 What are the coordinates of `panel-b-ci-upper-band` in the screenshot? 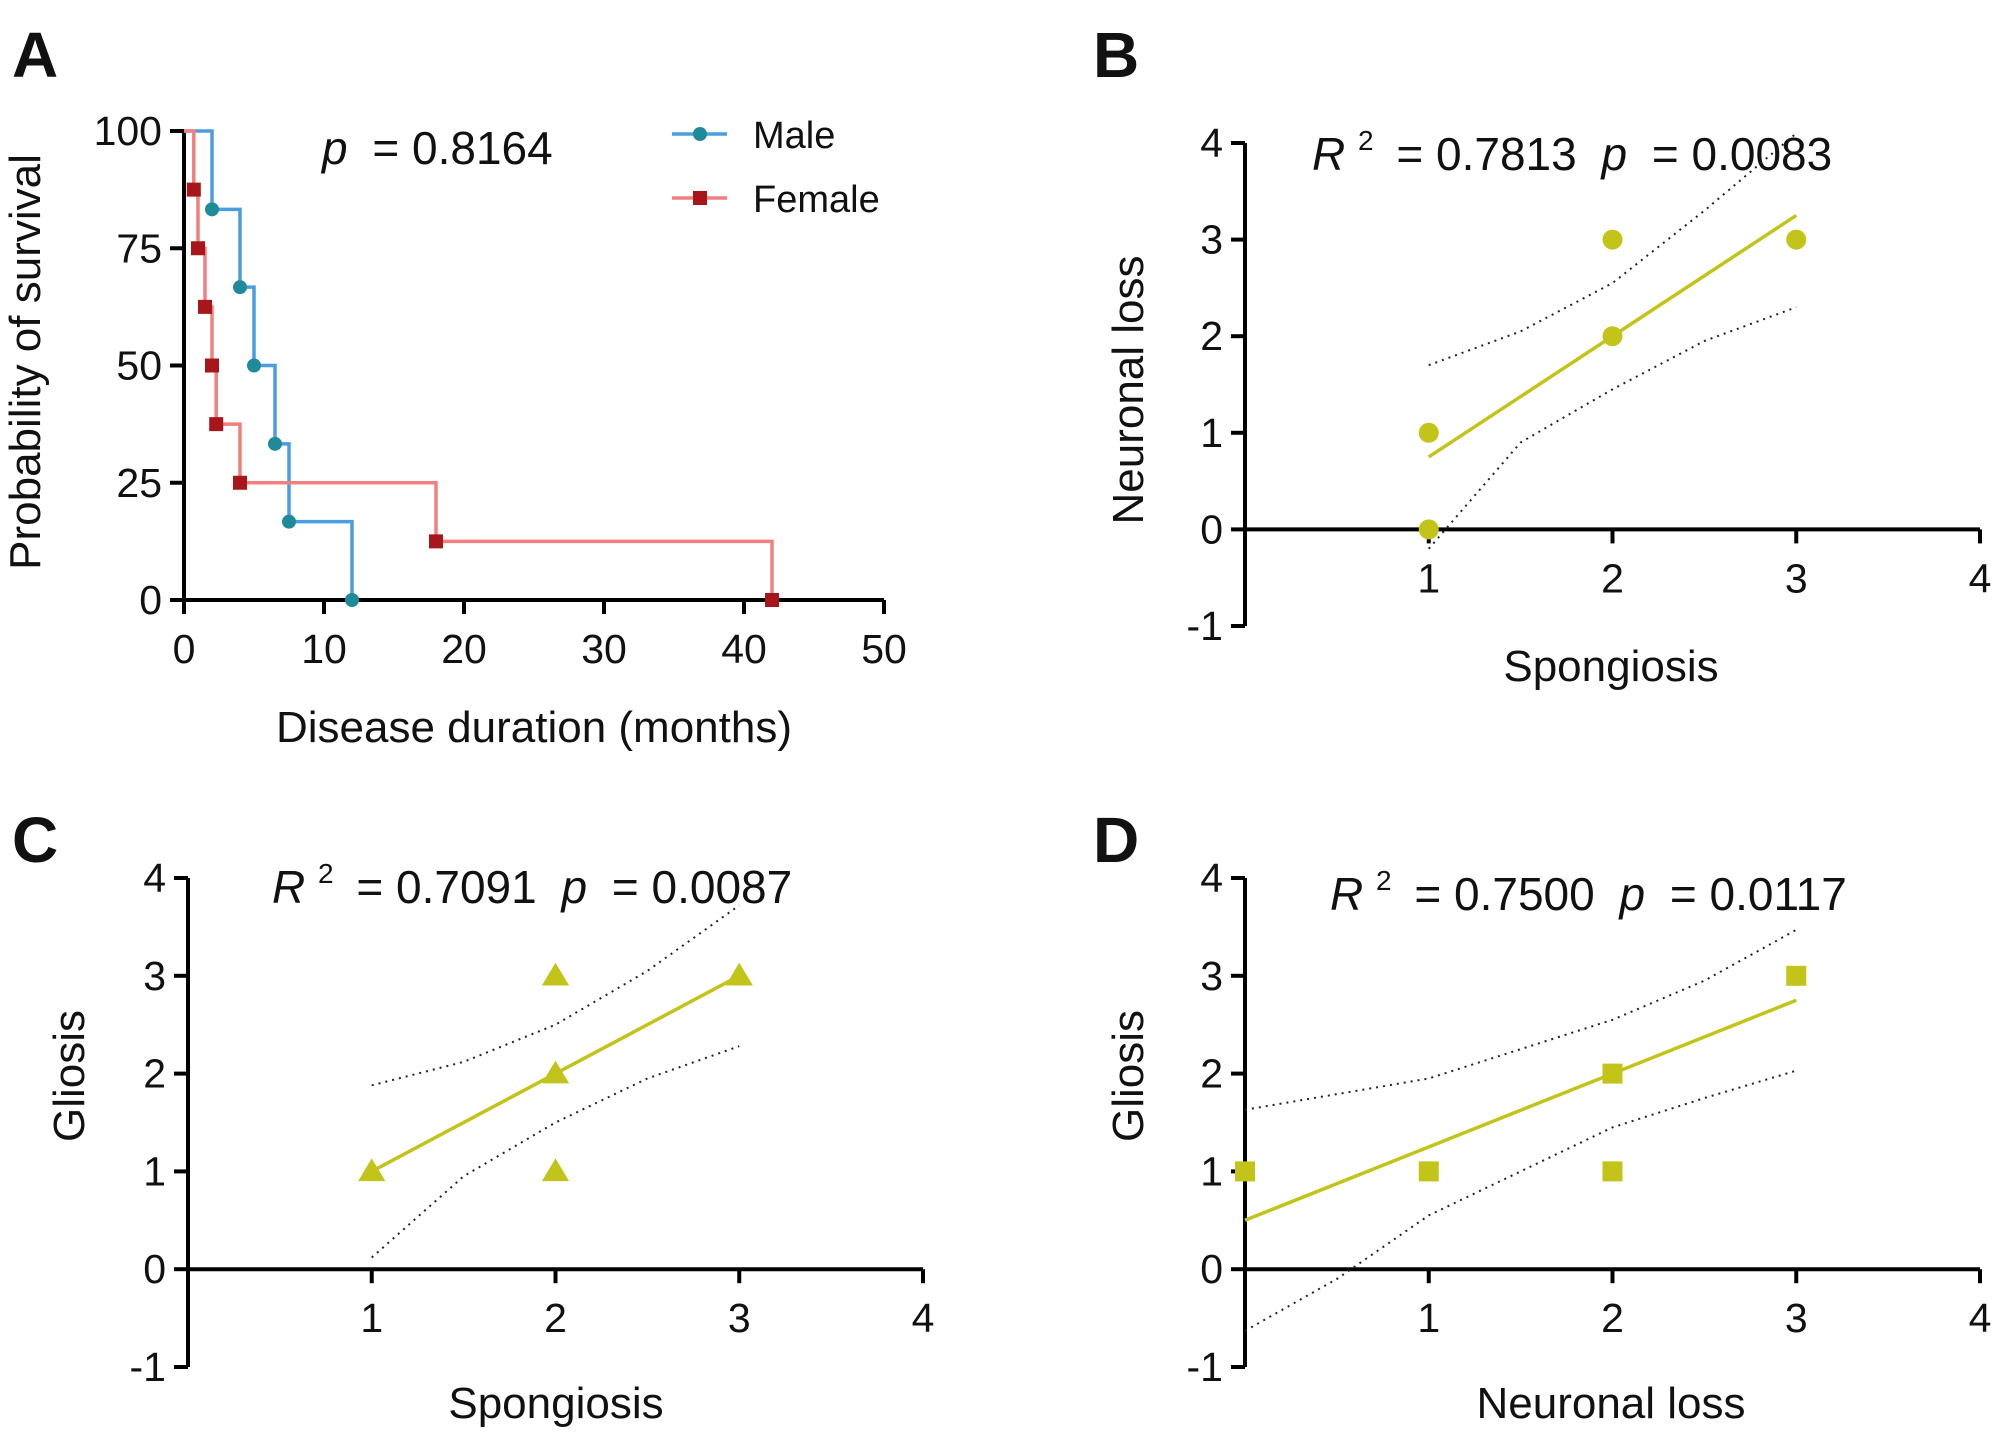 It's located at (1612, 249).